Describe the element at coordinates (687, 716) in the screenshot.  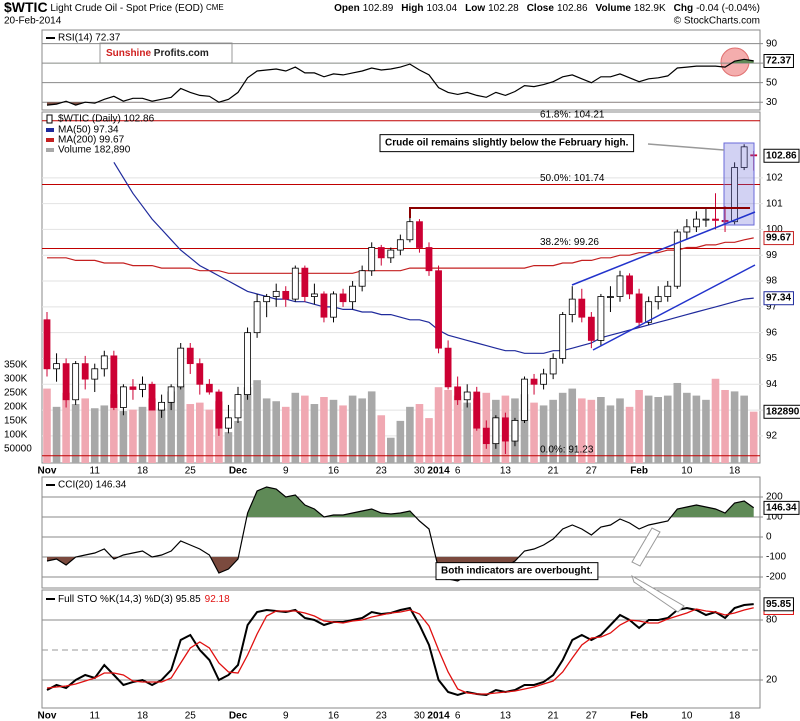
I see `x-tick-label: 10` at that location.